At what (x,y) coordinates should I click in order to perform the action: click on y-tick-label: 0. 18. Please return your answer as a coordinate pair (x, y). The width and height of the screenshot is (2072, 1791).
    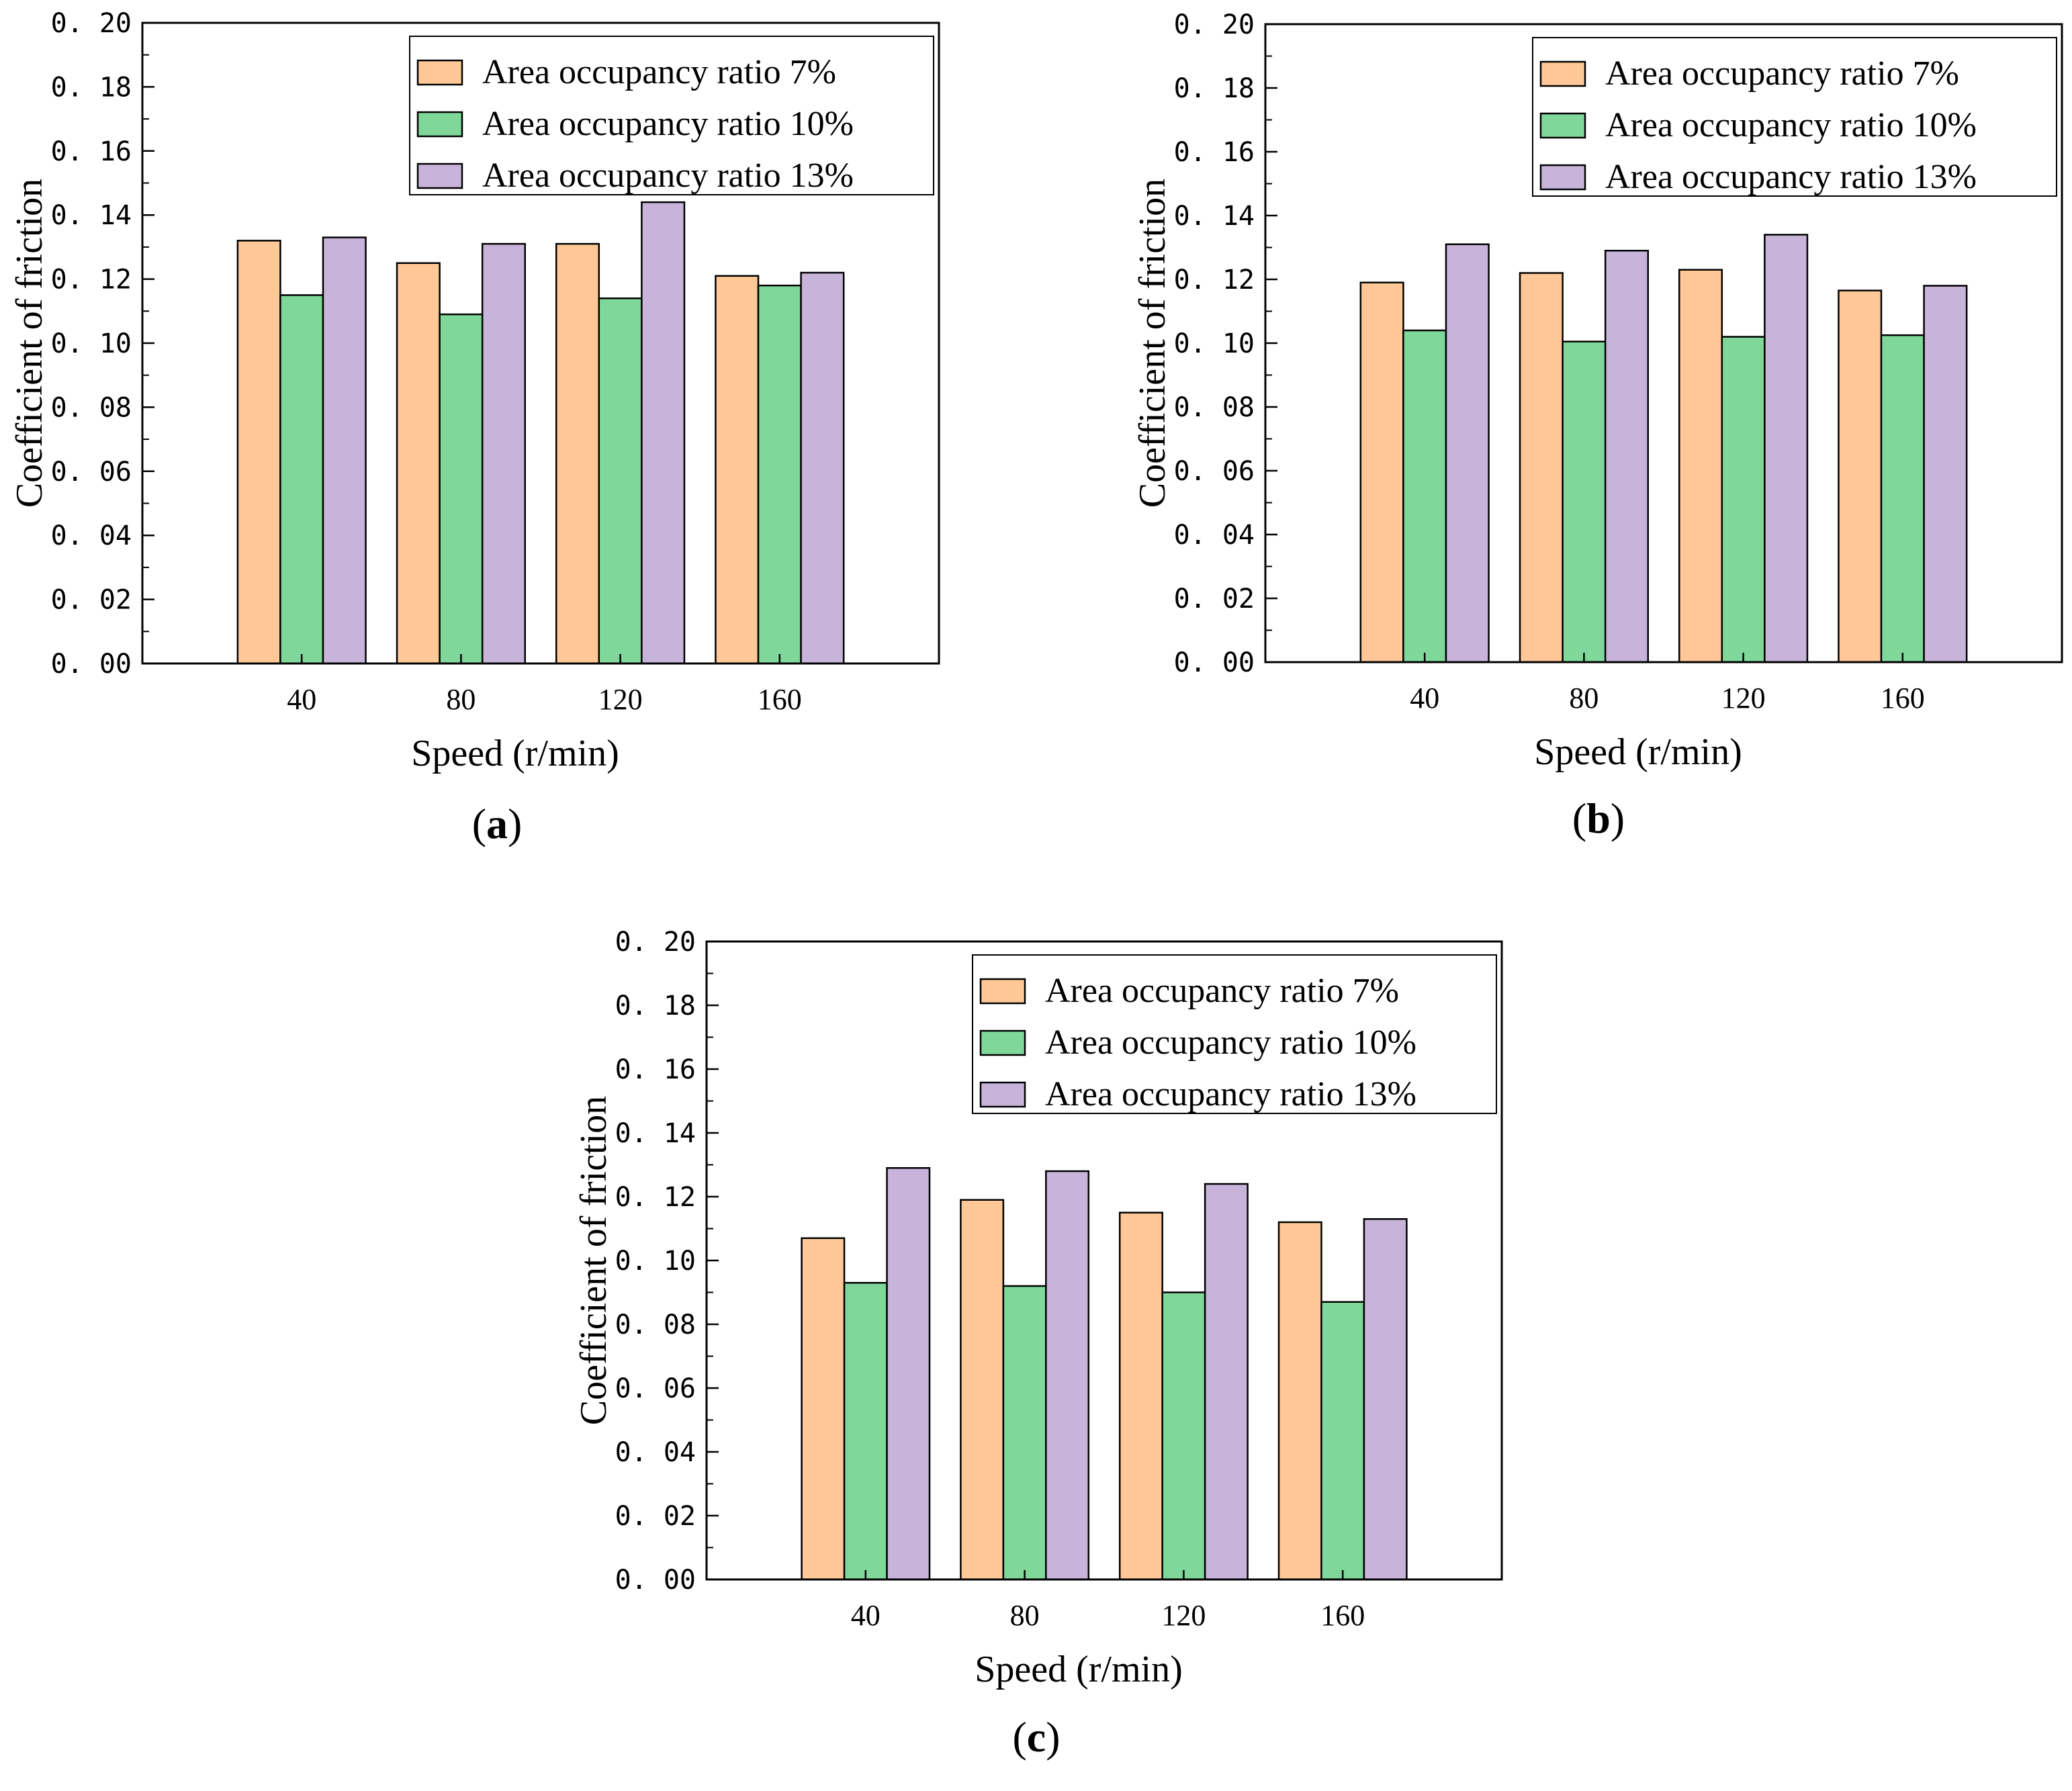
    Looking at the image, I should click on (91, 87).